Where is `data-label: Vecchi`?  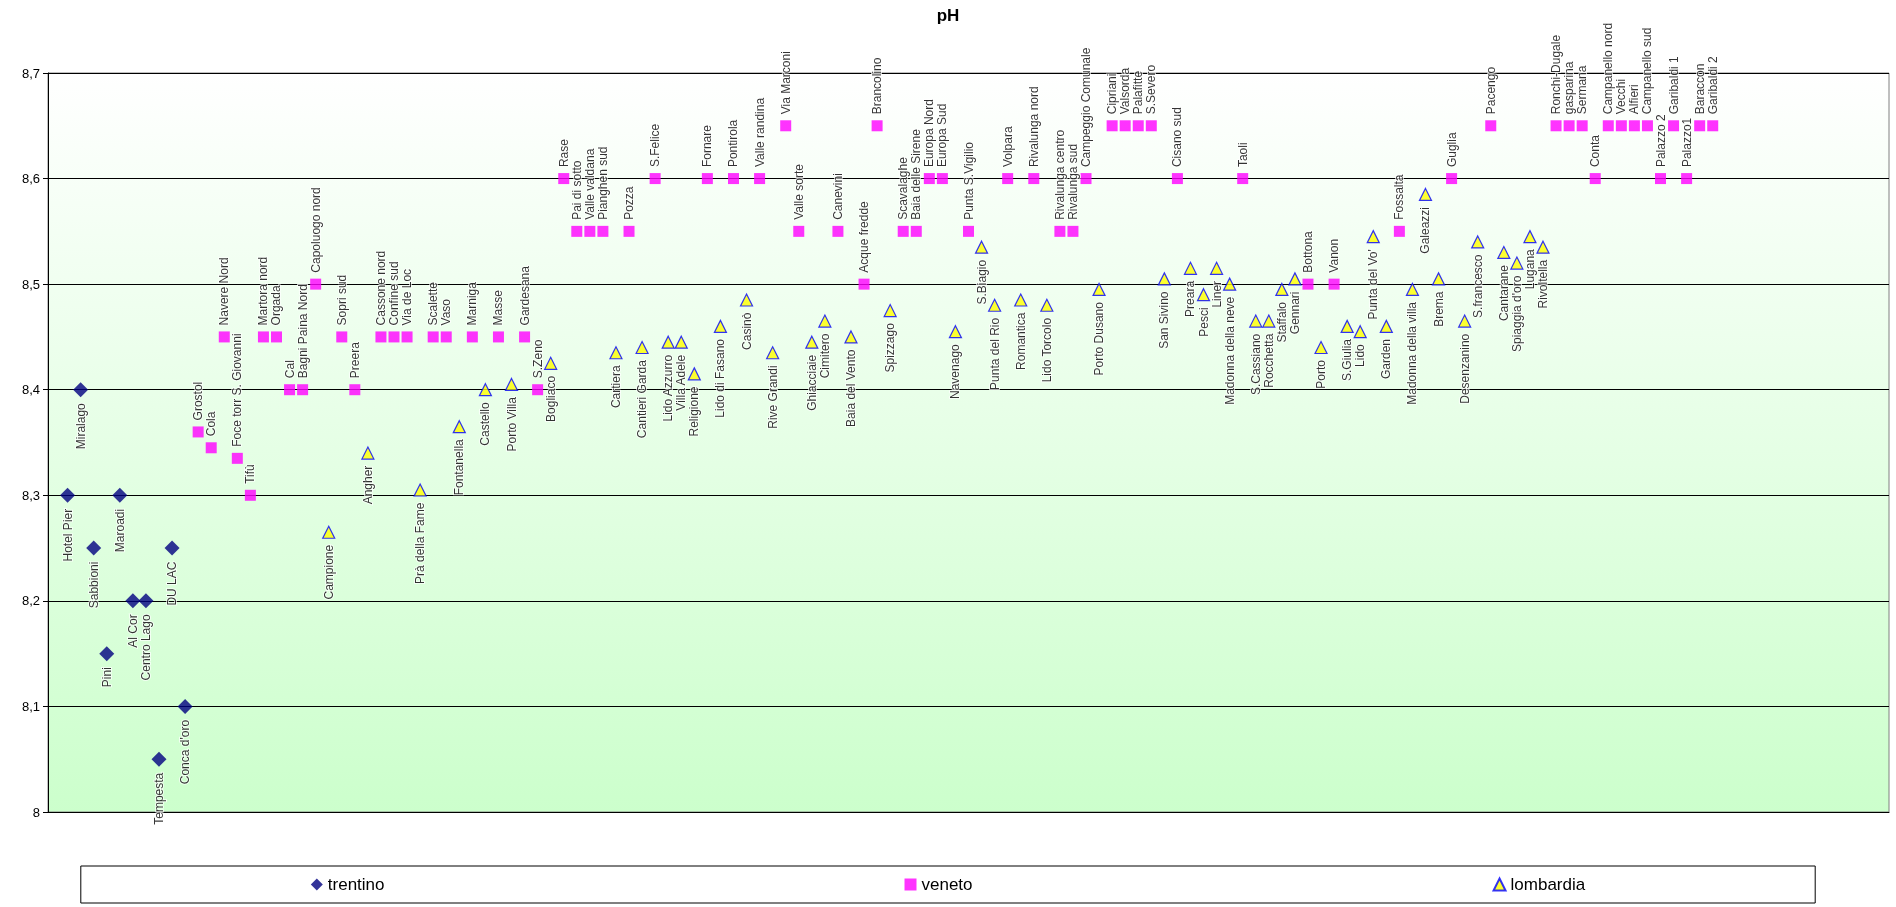
data-label: Vecchi is located at coordinates (1621, 96).